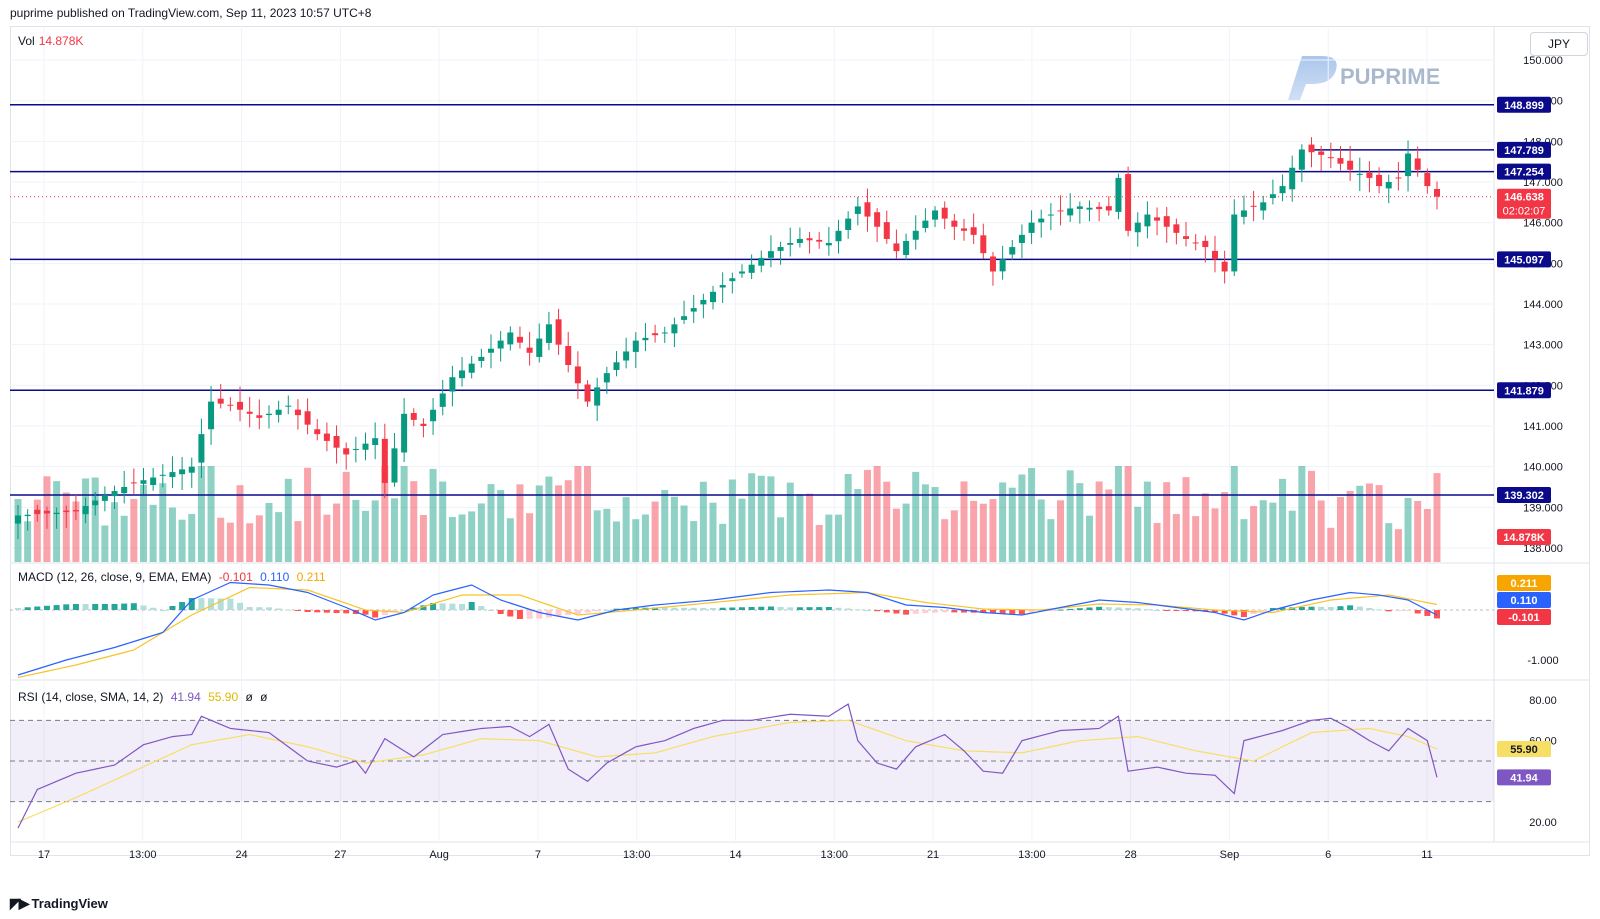 This screenshot has width=1600, height=919. I want to click on time-tick-label: 11, so click(1426, 855).